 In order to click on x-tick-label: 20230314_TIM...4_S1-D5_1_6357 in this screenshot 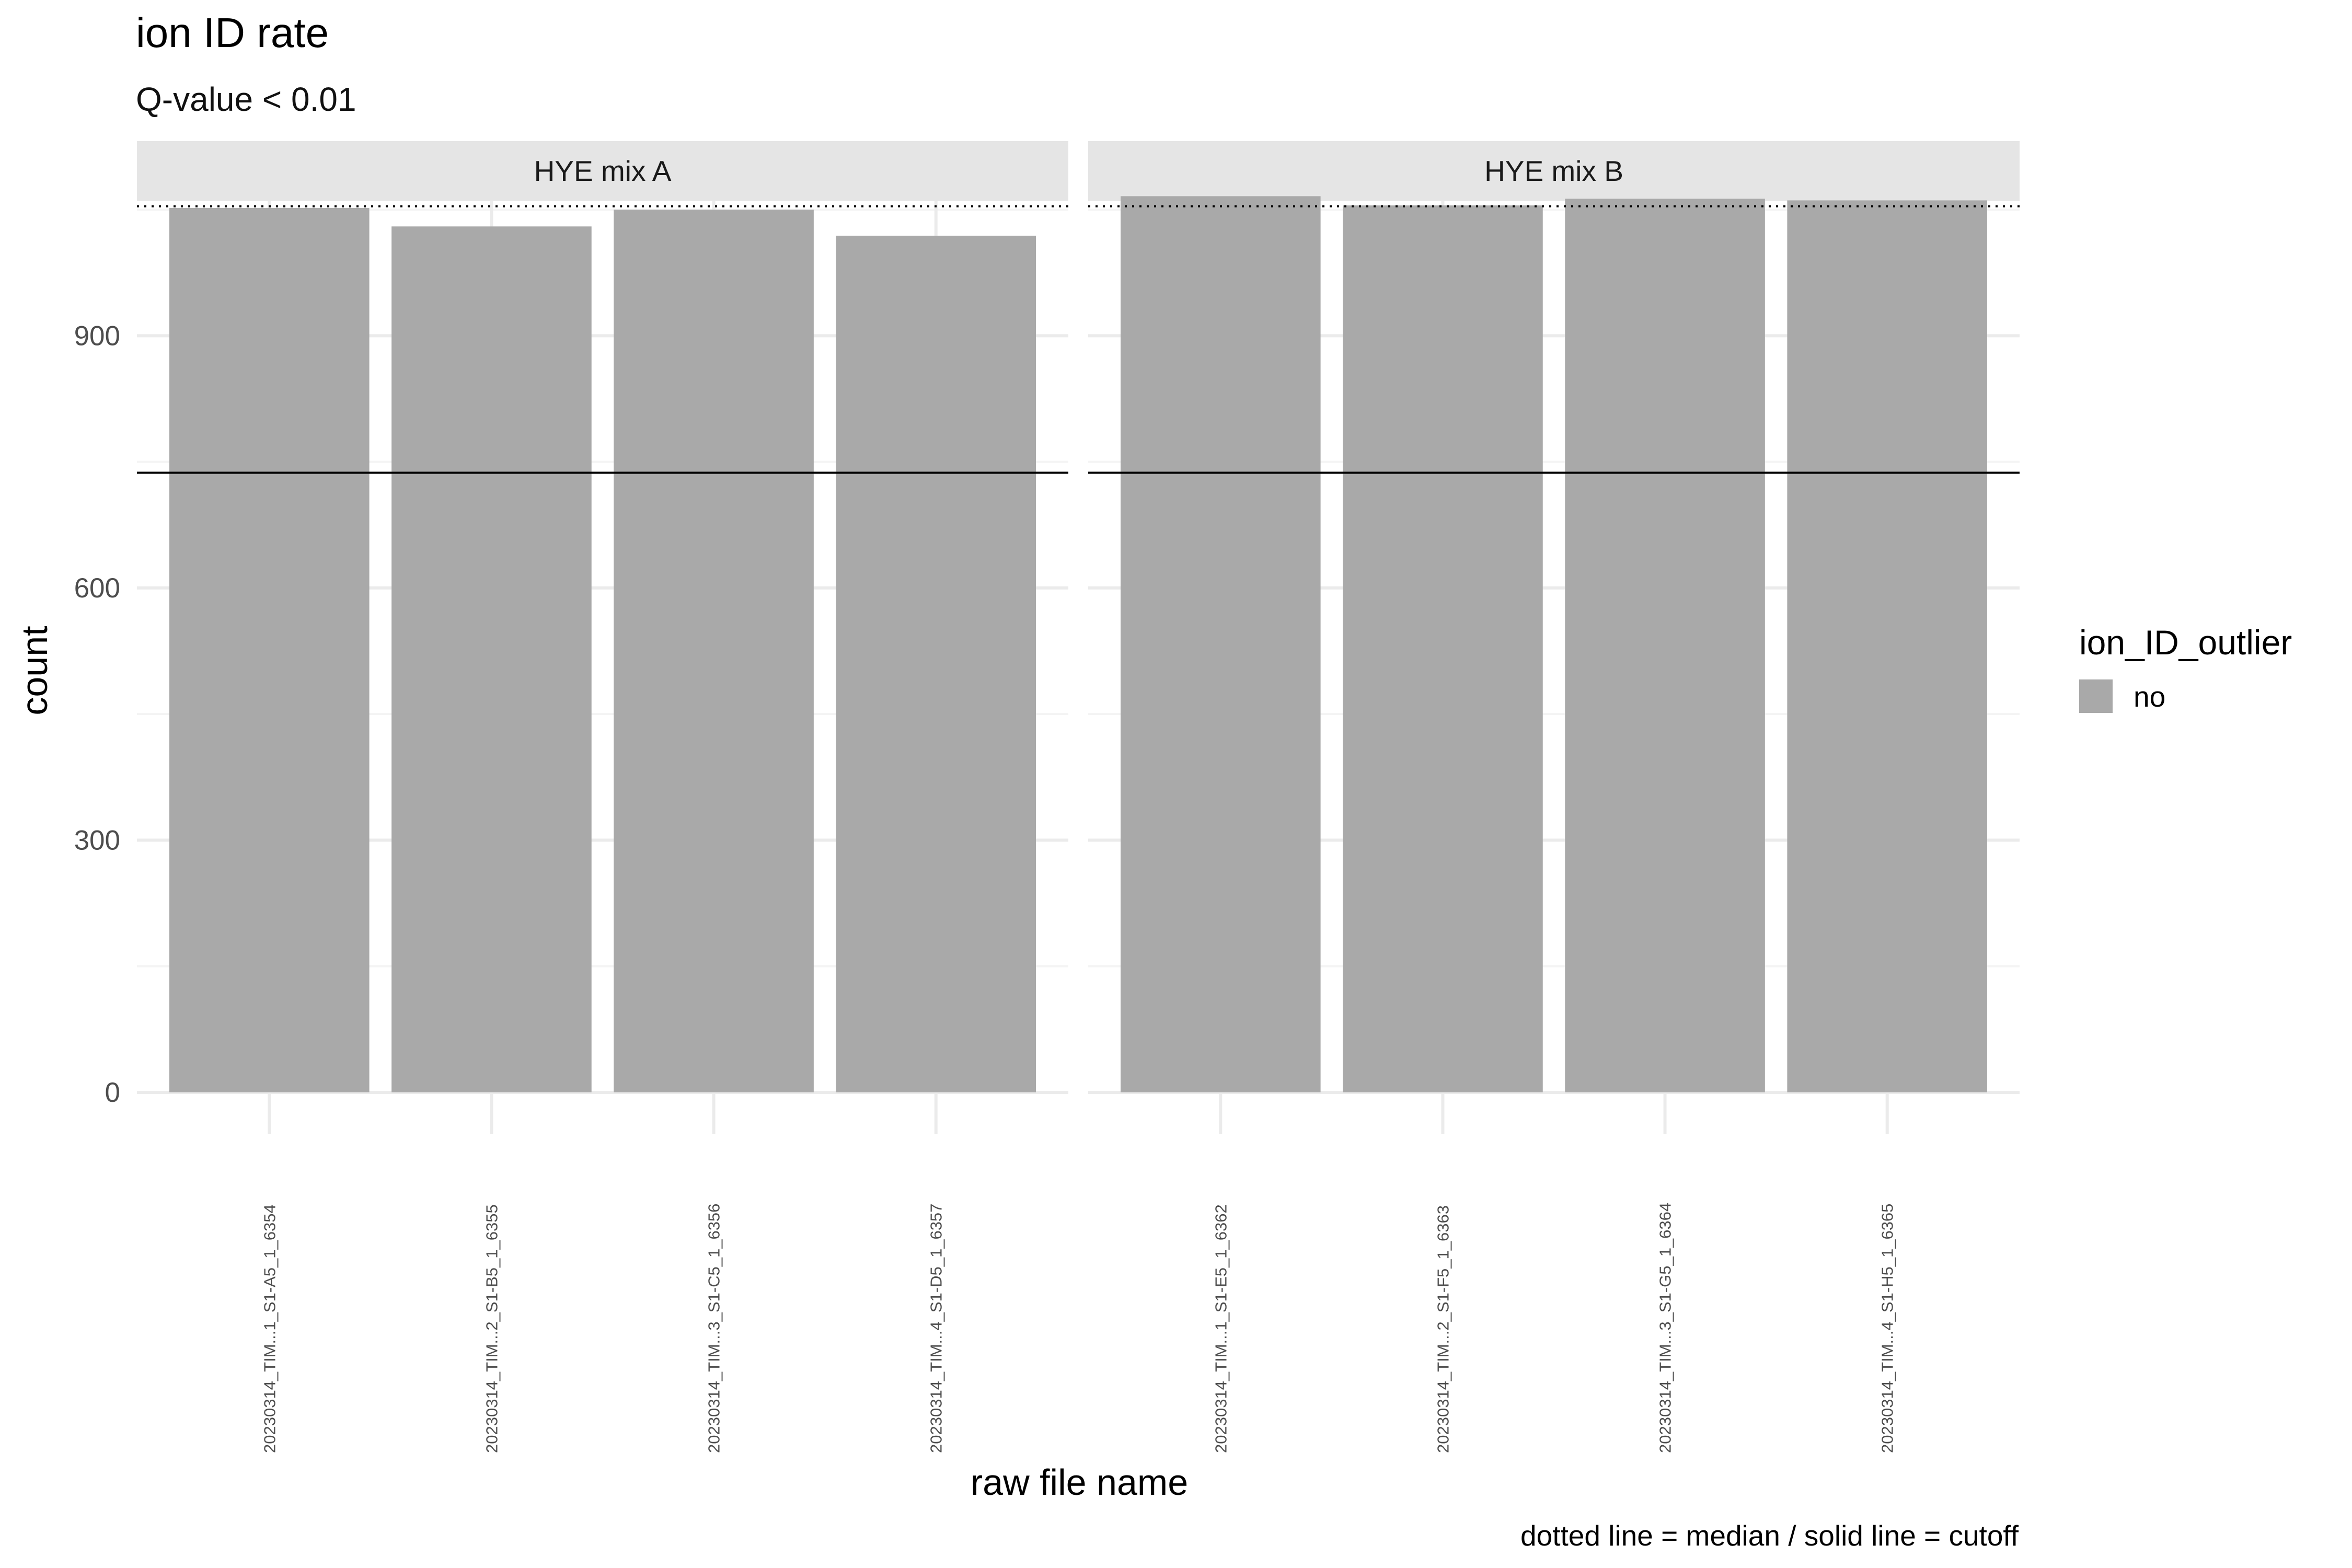, I will do `click(936, 1328)`.